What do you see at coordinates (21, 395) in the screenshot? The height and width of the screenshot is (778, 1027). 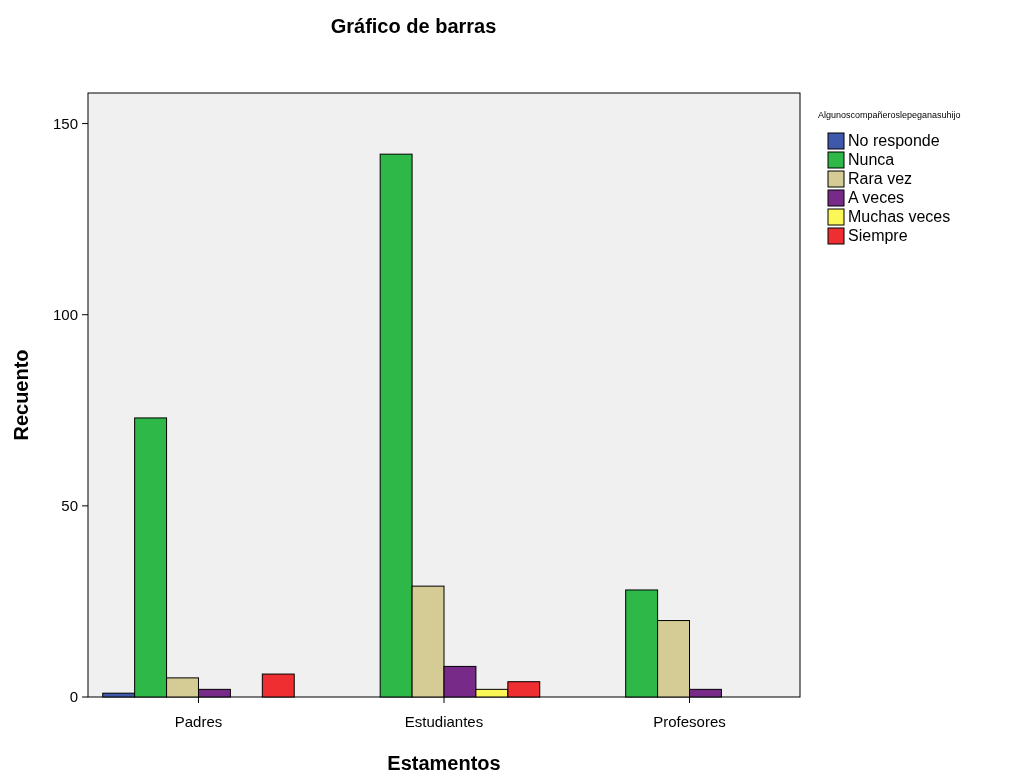 I see `y-axis-title: Recuento` at bounding box center [21, 395].